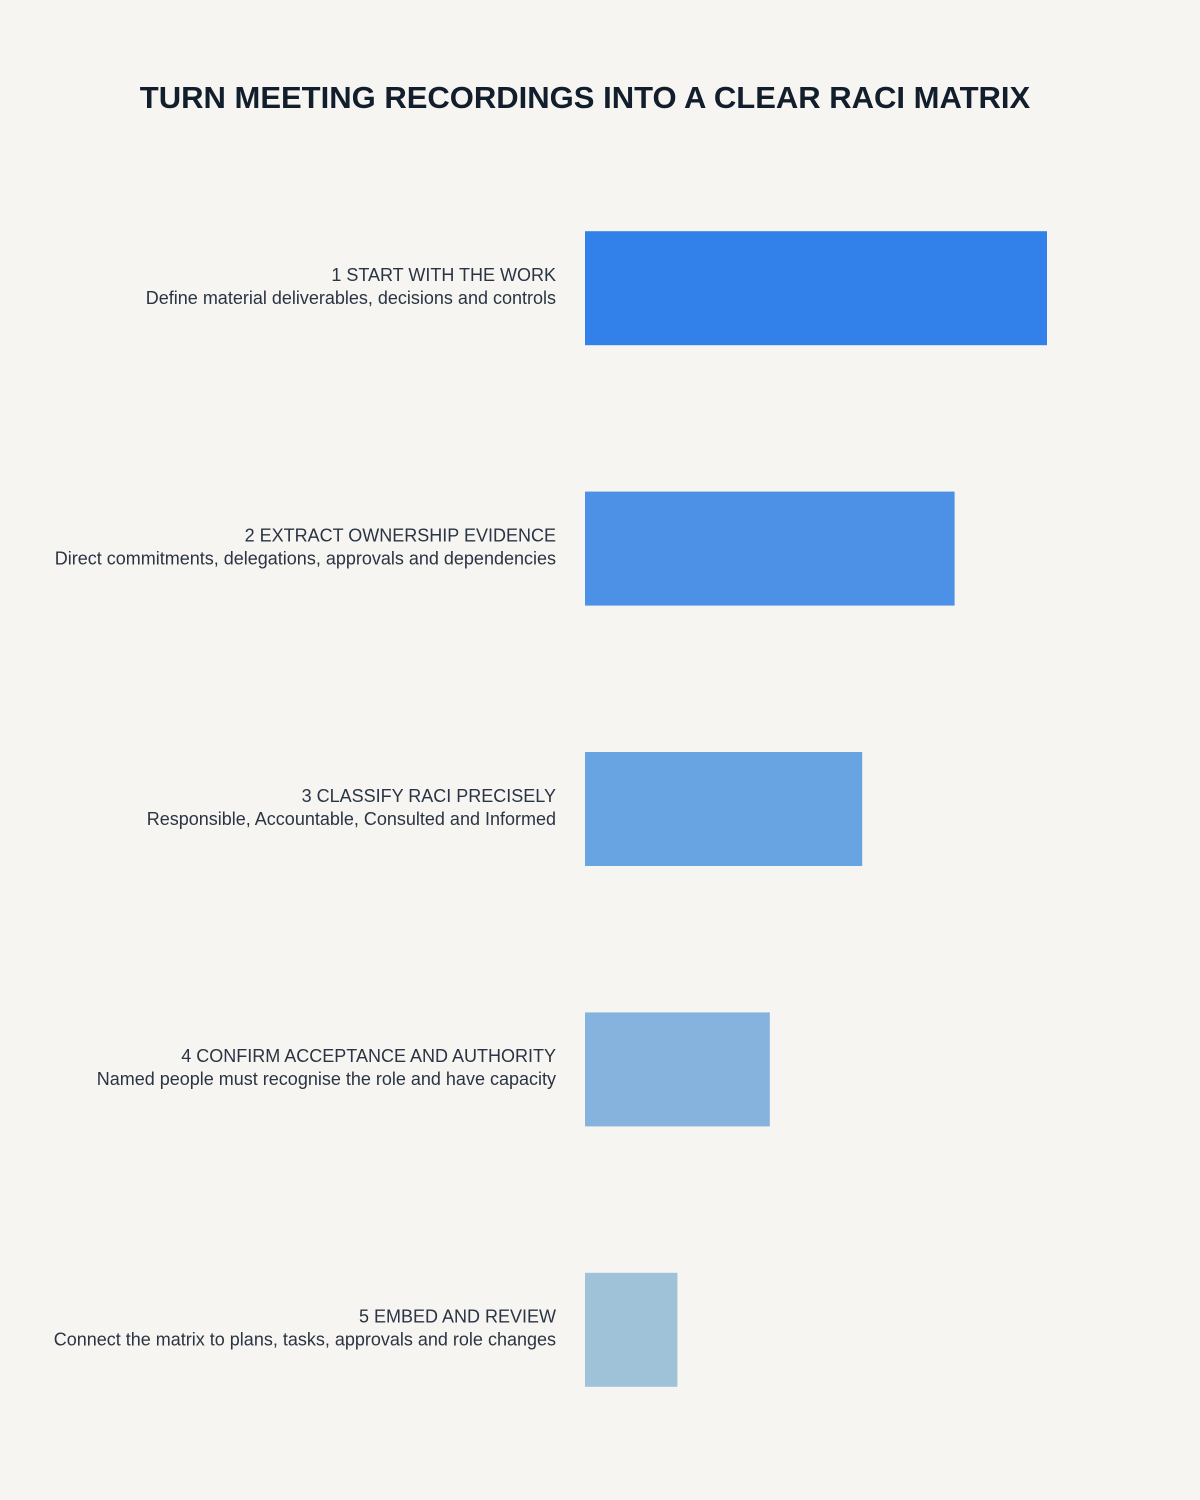  Describe the element at coordinates (400, 535) in the screenshot. I see `category-label: 2 EXTRACT OWNERSHIP EVIDENCE` at that location.